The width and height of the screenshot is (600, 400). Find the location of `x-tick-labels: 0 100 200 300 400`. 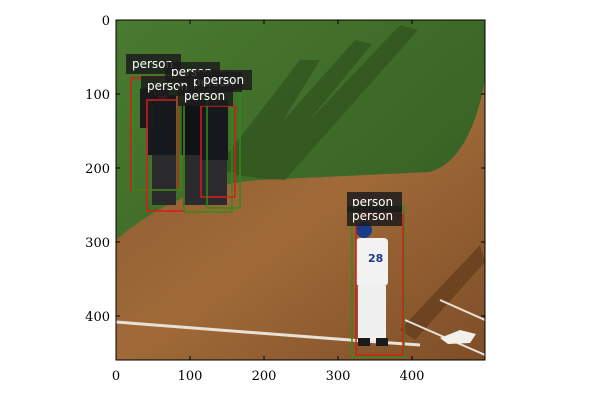

x-tick-labels: 0 100 200 300 400 is located at coordinates (268, 376).